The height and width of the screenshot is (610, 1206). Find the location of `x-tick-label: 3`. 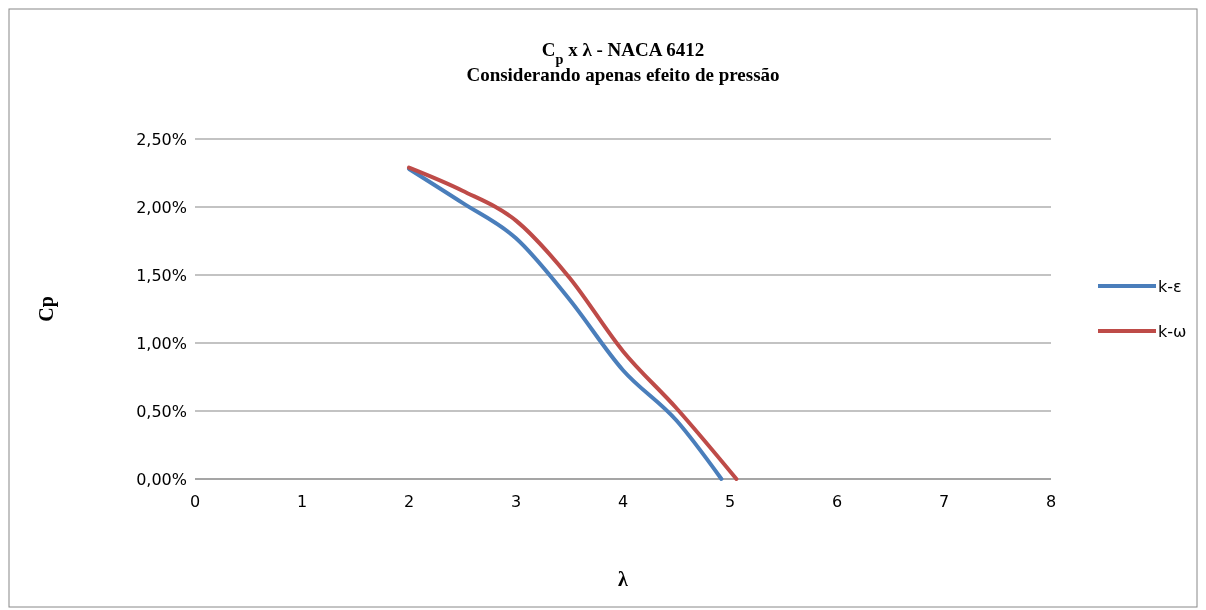

x-tick-label: 3 is located at coordinates (516, 501).